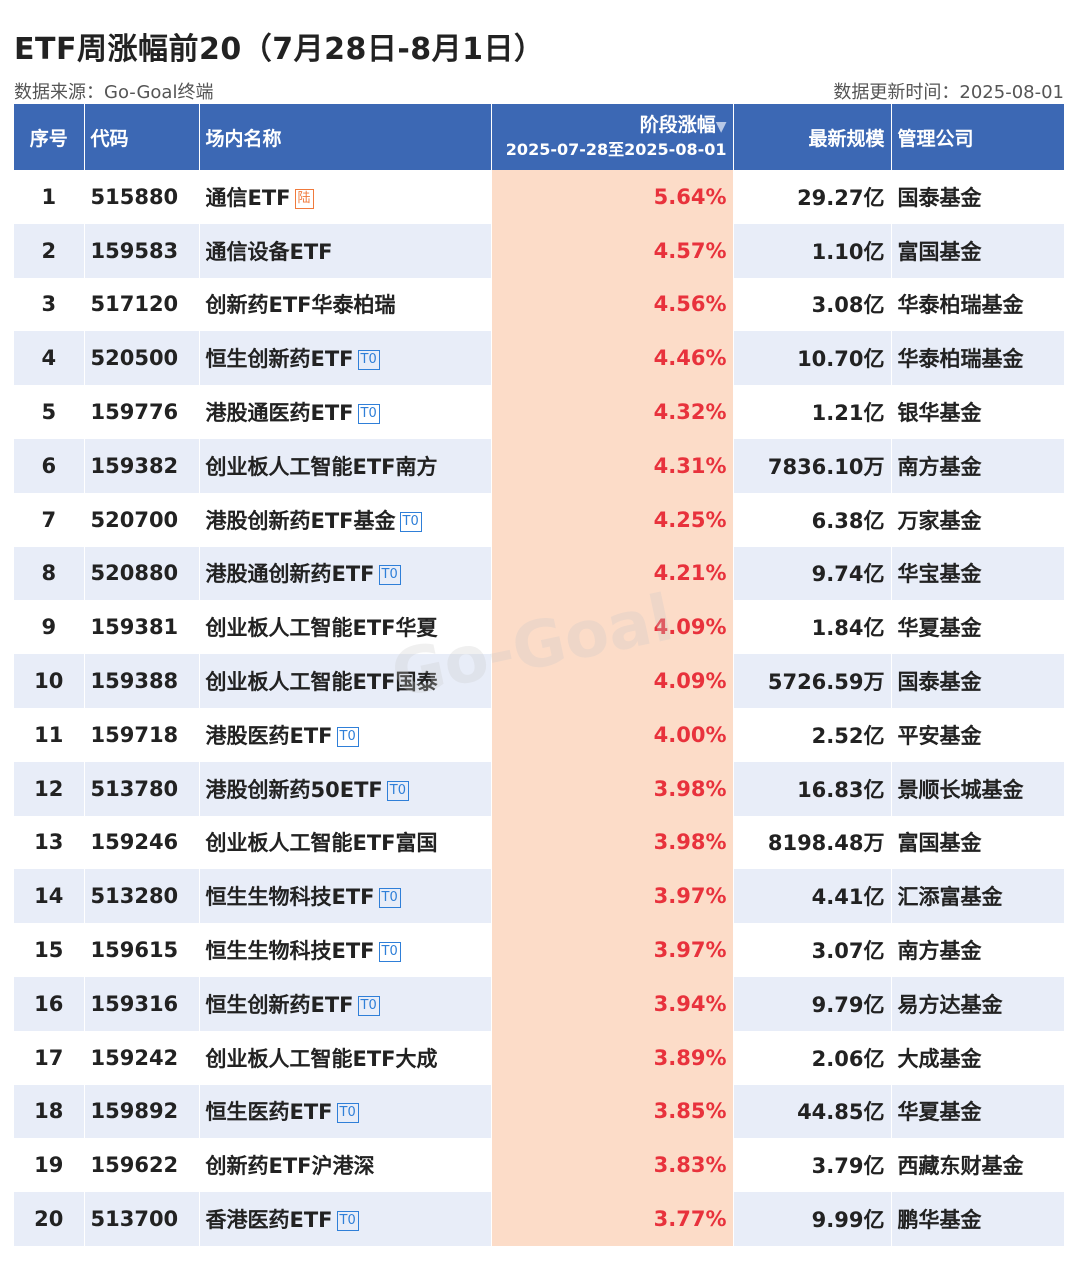 Image resolution: width=1080 pixels, height=1278 pixels. What do you see at coordinates (142, 304) in the screenshot?
I see `row-code: 517120` at bounding box center [142, 304].